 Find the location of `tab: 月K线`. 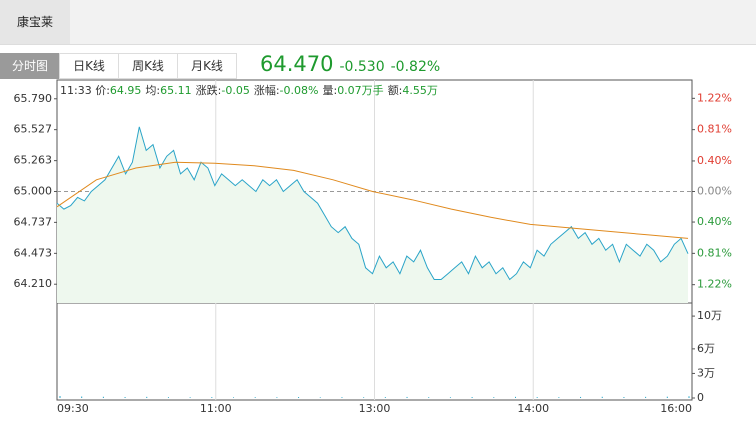

tab: 月K线 is located at coordinates (207, 66).